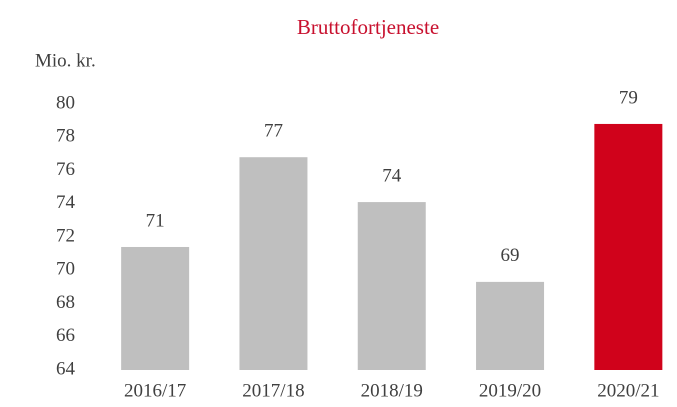 Image resolution: width=677 pixels, height=407 pixels. What do you see at coordinates (273, 390) in the screenshot?
I see `x-tick-label: 2017/18` at bounding box center [273, 390].